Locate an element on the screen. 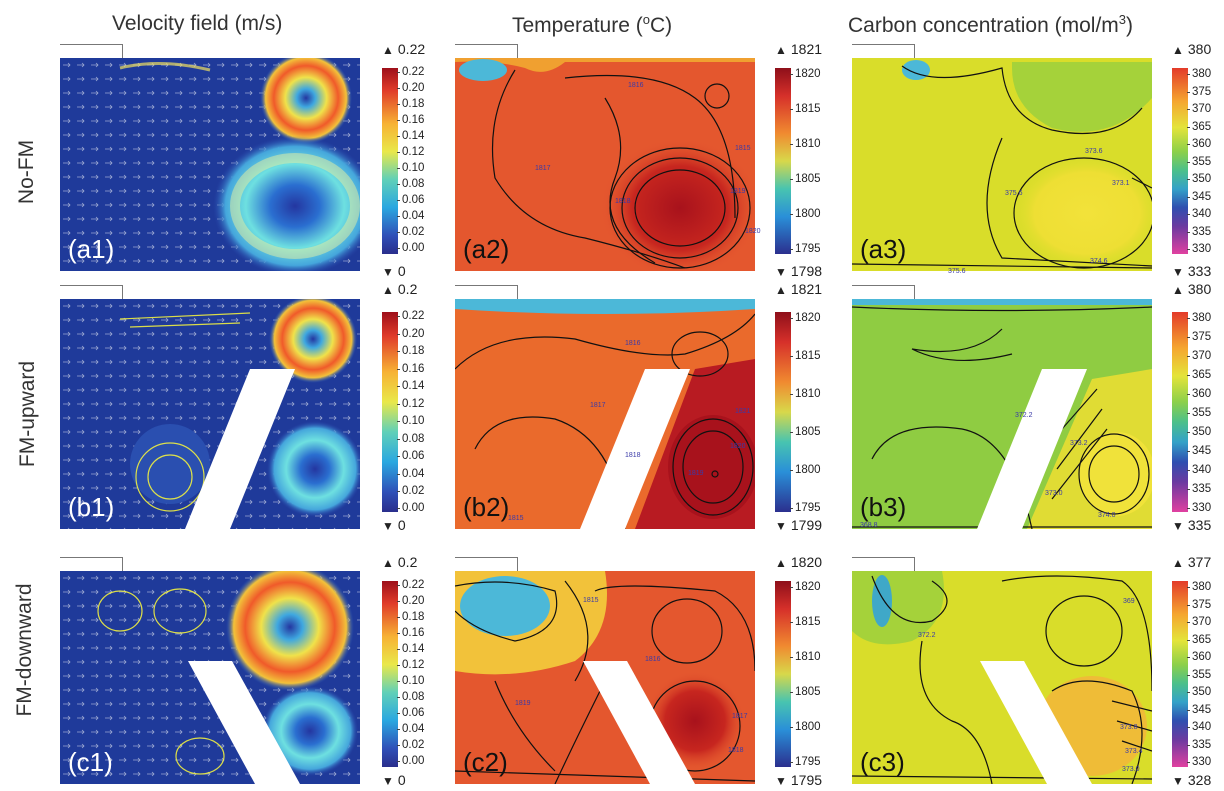  panel-label: (b2) is located at coordinates (486, 507).